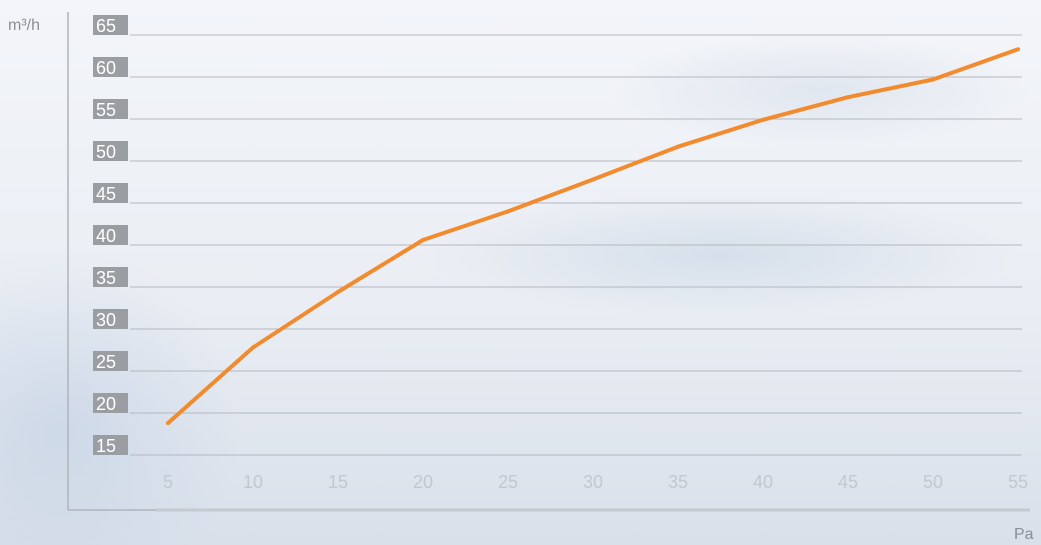 This screenshot has width=1041, height=545. What do you see at coordinates (24, 25) in the screenshot?
I see `y-axis-unit-label: m³/h` at bounding box center [24, 25].